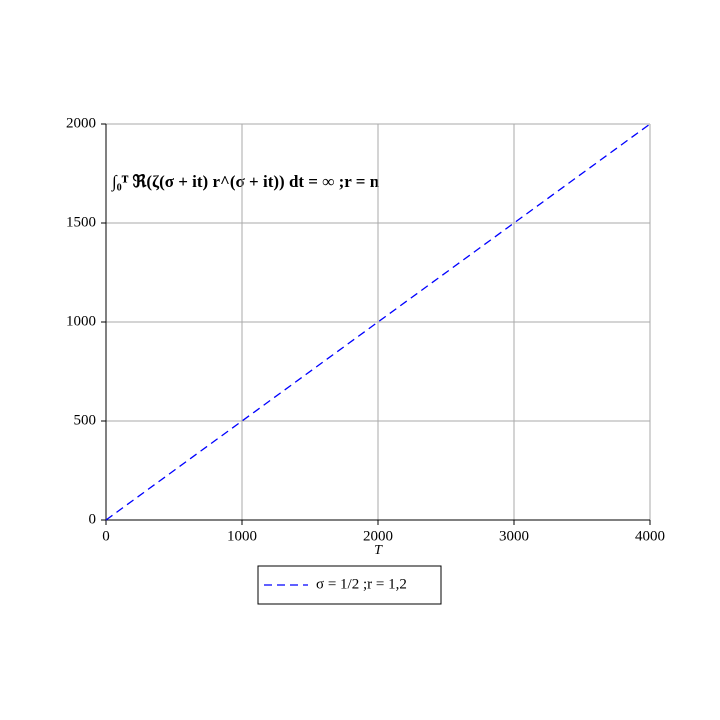 The image size is (720, 720). What do you see at coordinates (81, 123) in the screenshot?
I see `y-tick-label: 2000` at bounding box center [81, 123].